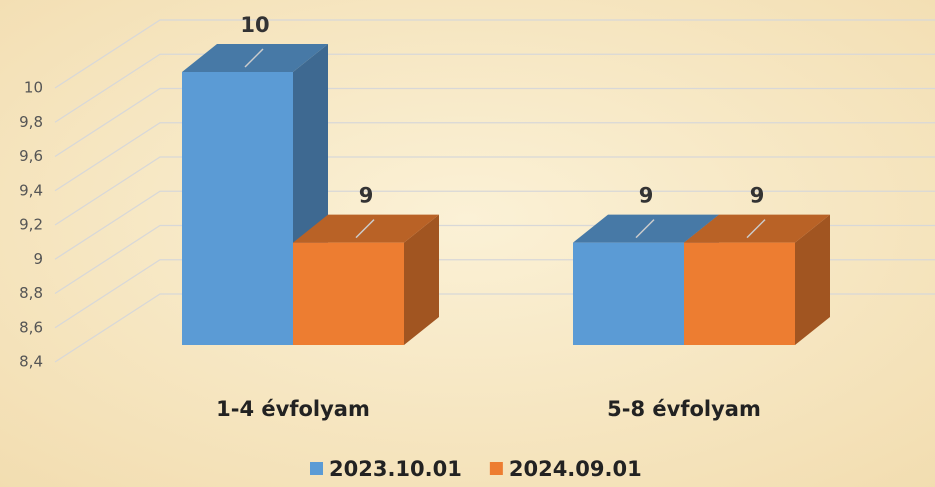 Image resolution: width=935 pixels, height=487 pixels. Describe the element at coordinates (31, 293) in the screenshot. I see `y-tick-label: 8,8` at that location.